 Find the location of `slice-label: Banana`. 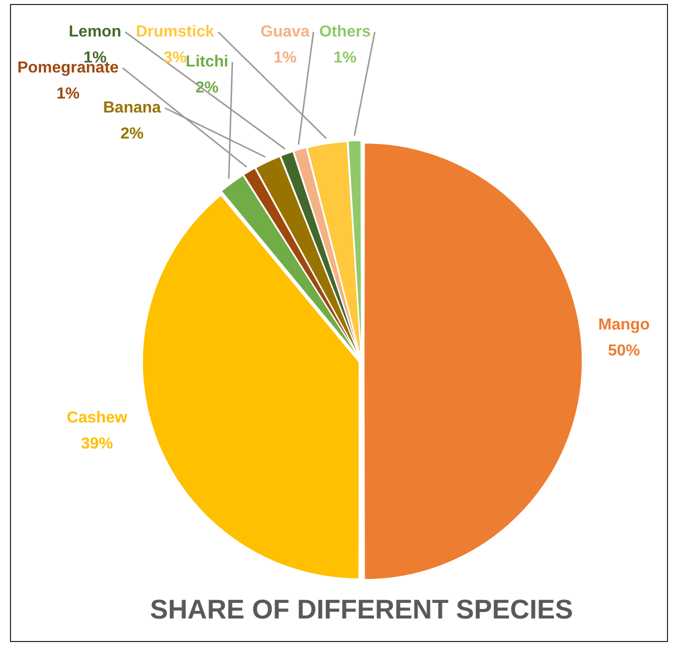

slice-label: Banana is located at coordinates (132, 107).